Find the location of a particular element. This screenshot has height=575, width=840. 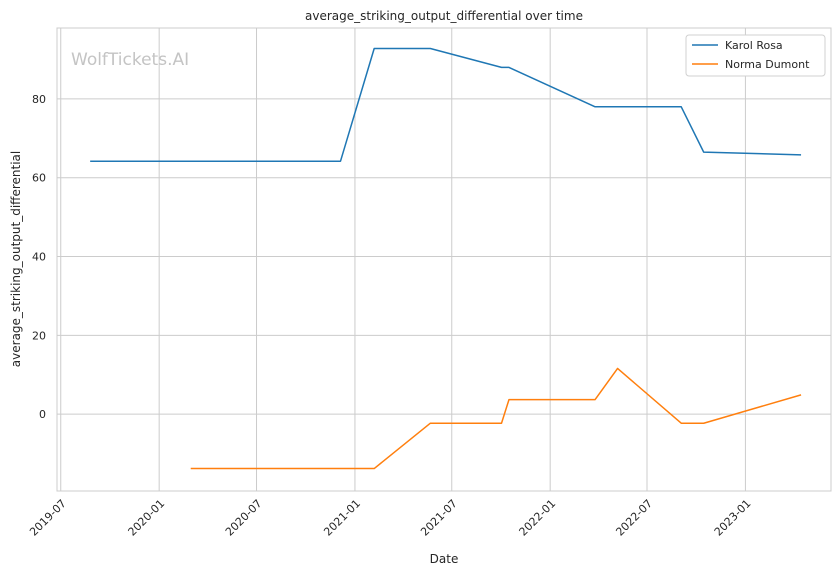

y-tick-label: 40 is located at coordinates (39, 257).